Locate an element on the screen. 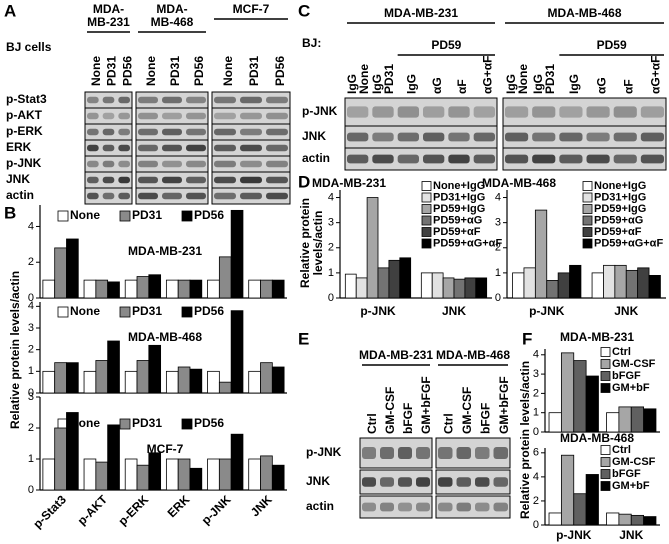 The image size is (669, 544). legend-label: None+IgG is located at coordinates (620, 186).